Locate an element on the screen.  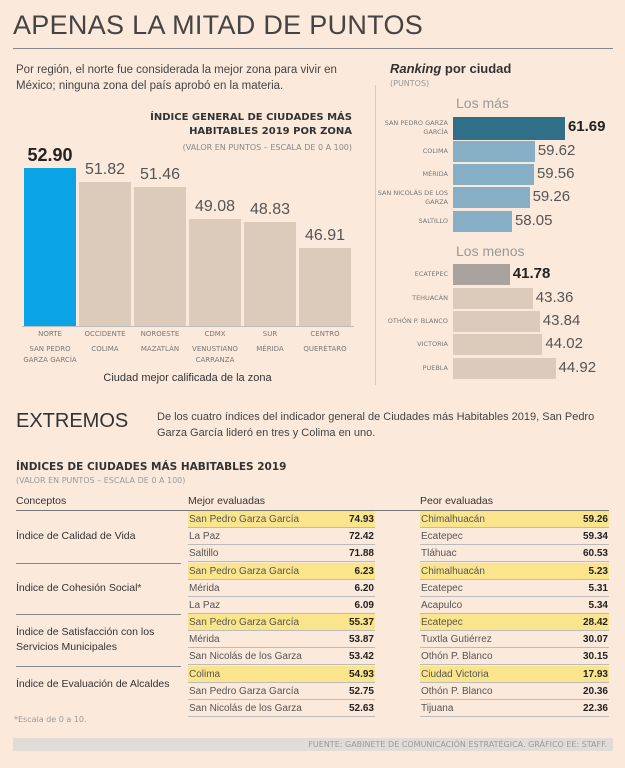
ranking-bar-value: 44.02 is located at coordinates (564, 343).